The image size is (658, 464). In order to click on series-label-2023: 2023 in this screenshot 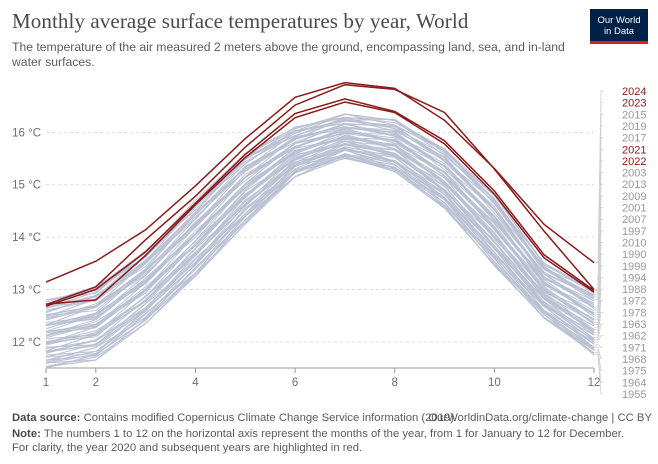, I will do `click(634, 104)`.